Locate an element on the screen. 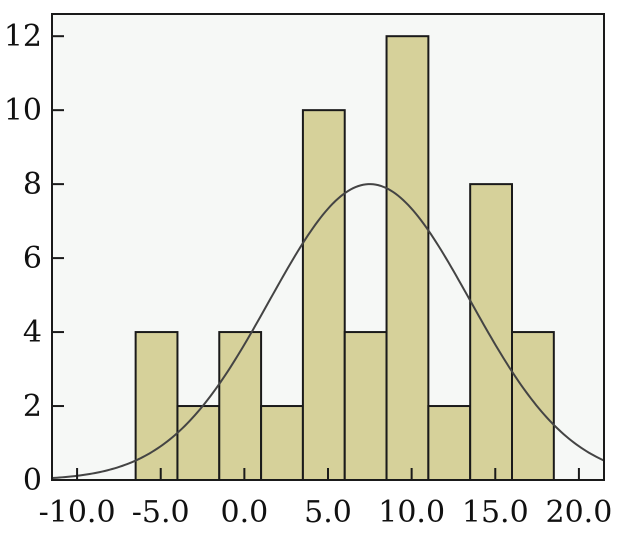 The height and width of the screenshot is (543, 626). x-tick-label: -10.0 is located at coordinates (77, 512).